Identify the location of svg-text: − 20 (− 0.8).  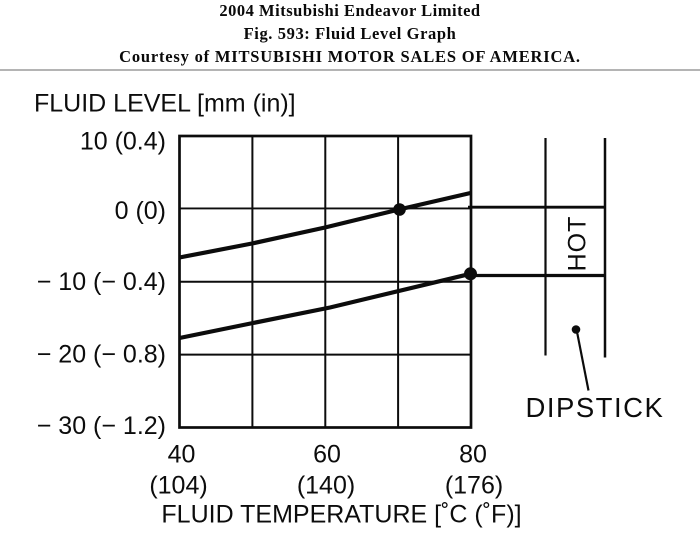
(101, 355).